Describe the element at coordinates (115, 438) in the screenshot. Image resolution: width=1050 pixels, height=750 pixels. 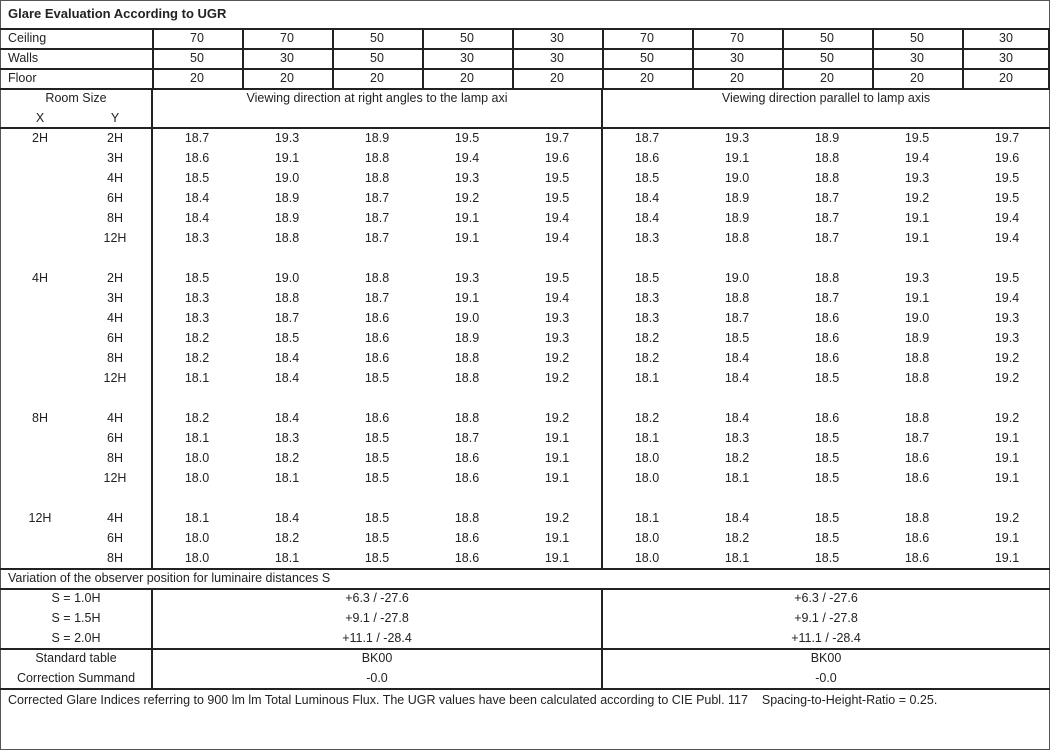
I see `room-y: 6H` at that location.